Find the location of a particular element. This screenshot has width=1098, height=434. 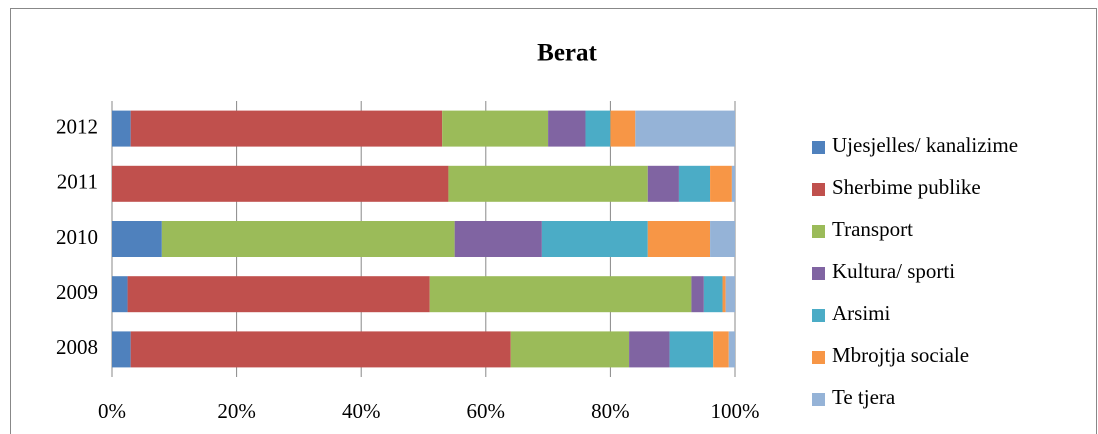

x-tick-label: 40% is located at coordinates (361, 411).